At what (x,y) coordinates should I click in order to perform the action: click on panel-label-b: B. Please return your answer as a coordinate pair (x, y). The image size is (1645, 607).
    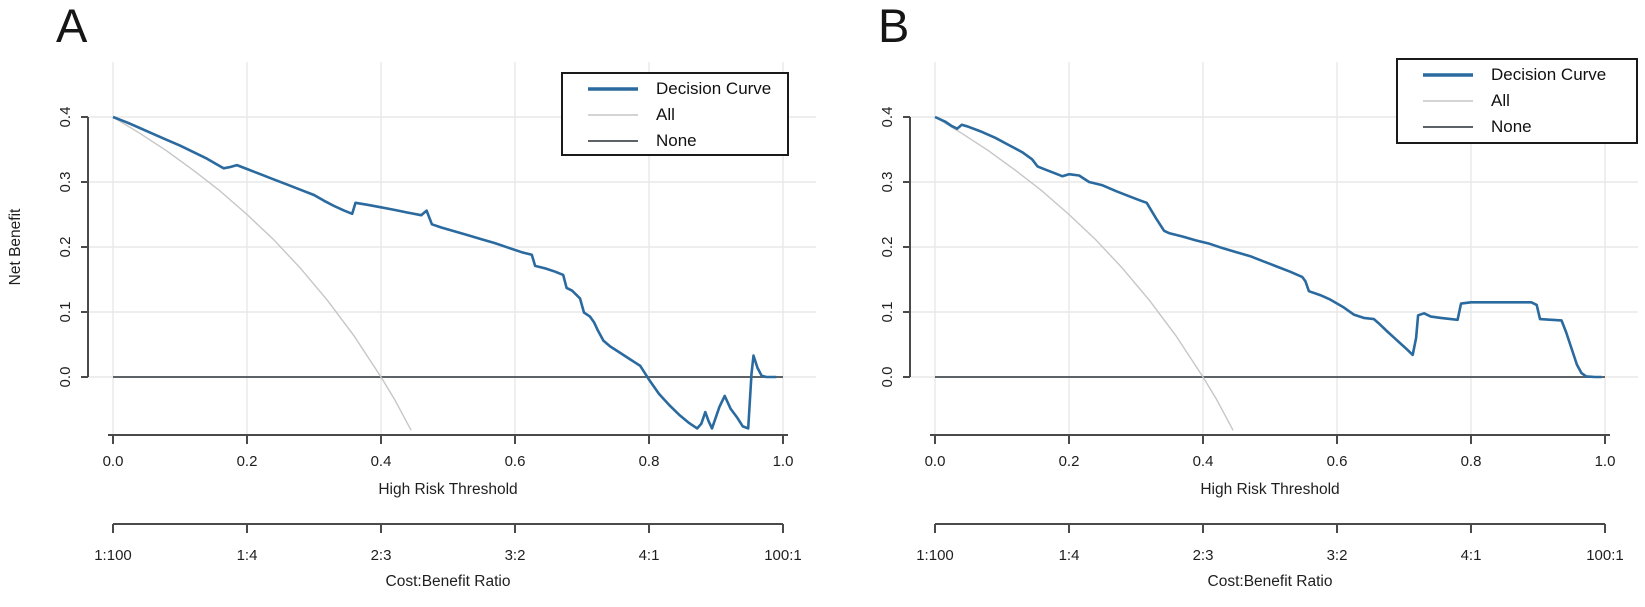
    Looking at the image, I should click on (894, 26).